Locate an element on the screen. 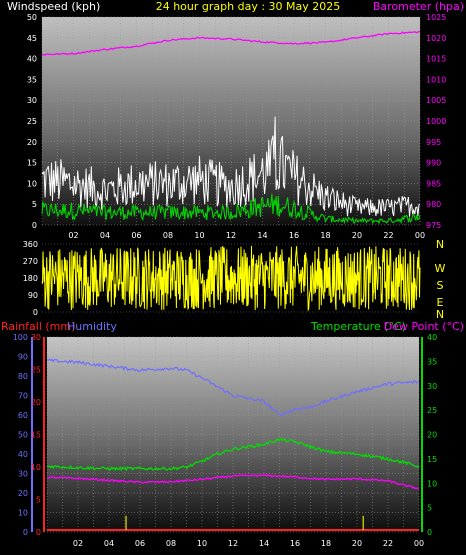  windspeed-tick: 30 is located at coordinates (32, 100).